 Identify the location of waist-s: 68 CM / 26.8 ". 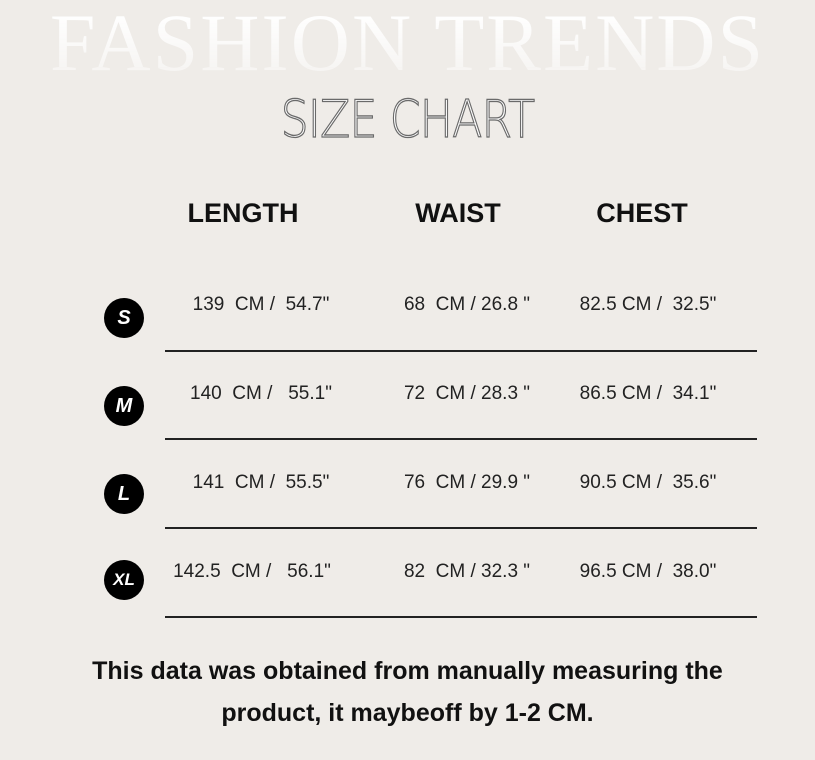
(467, 304).